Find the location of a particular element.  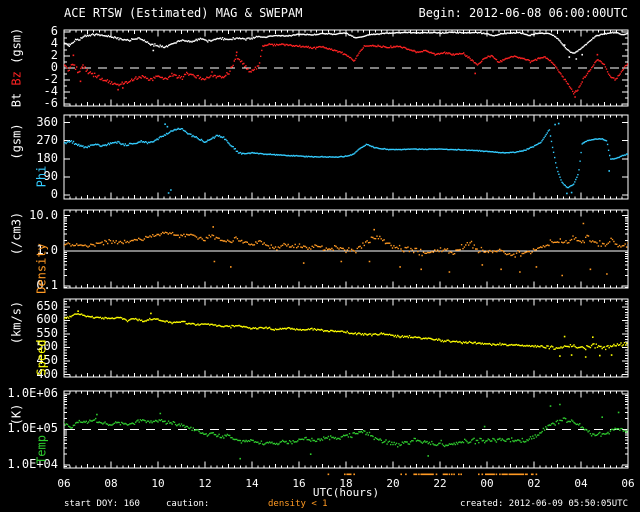

panel-ylabel-part: (gsm) is located at coordinates (16, 49).